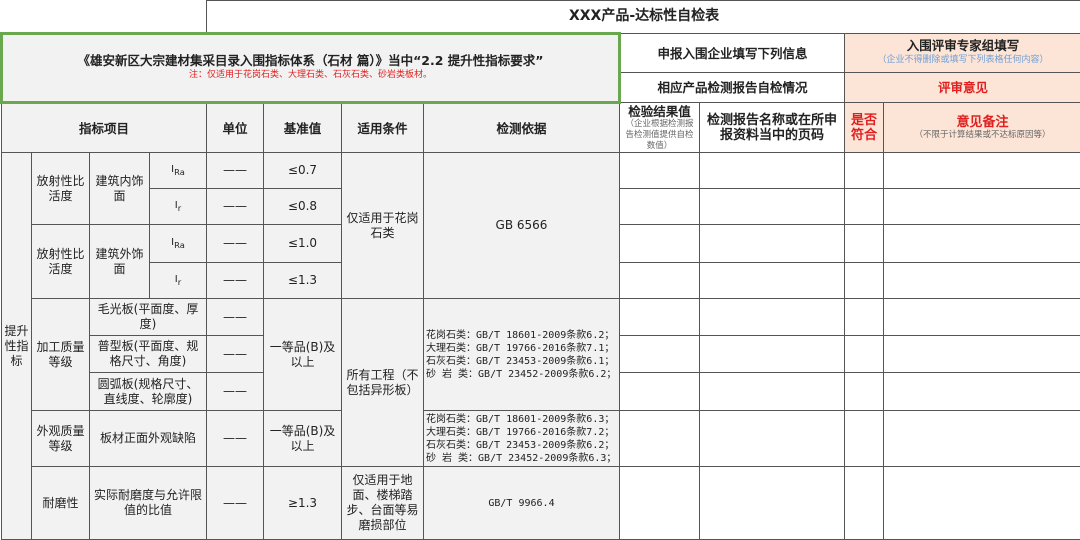 The width and height of the screenshot is (1080, 540). I want to click on benchmark-cell: ≤0.7, so click(303, 171).